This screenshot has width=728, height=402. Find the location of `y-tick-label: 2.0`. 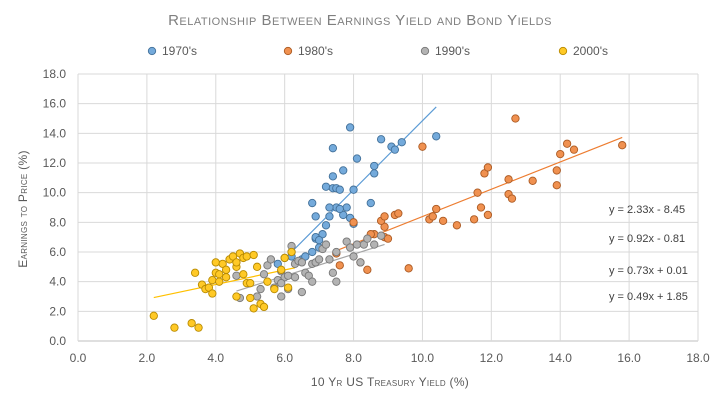

y-tick-label: 2.0 is located at coordinates (57, 311).